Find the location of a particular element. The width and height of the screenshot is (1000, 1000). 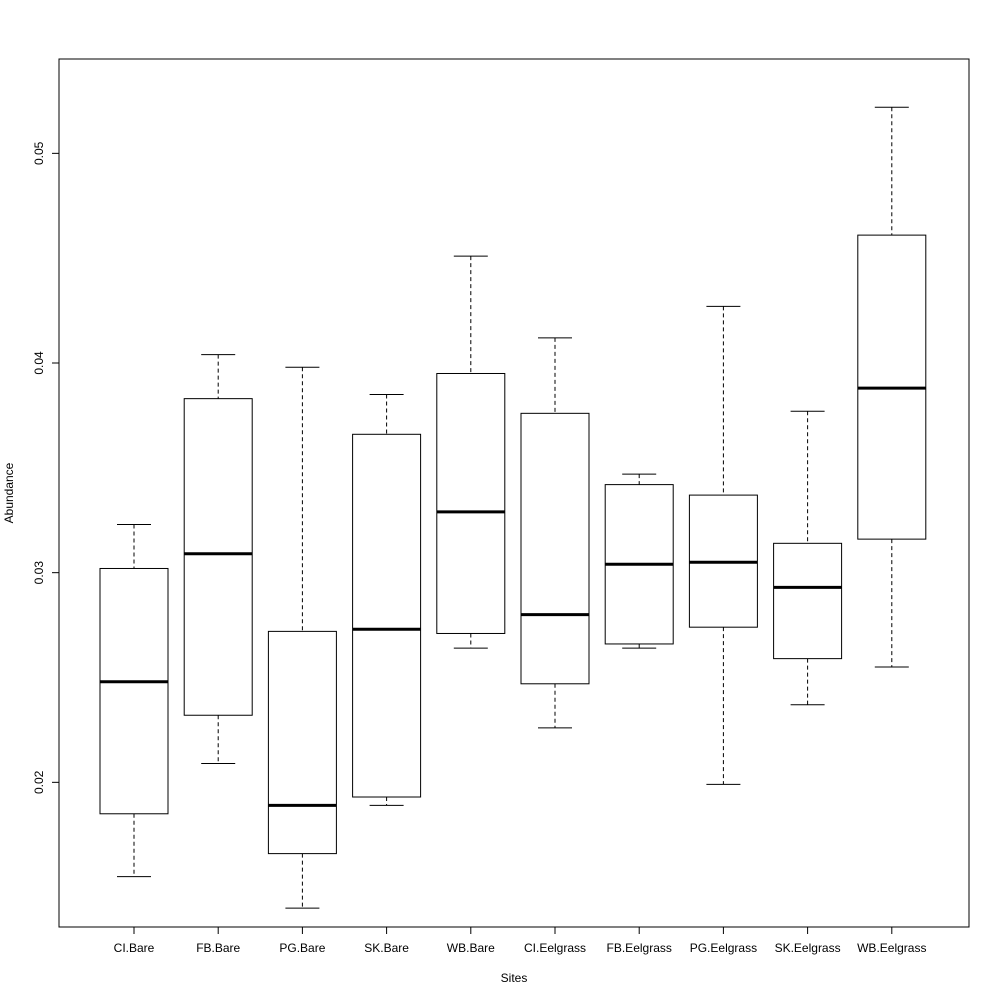

y-axis: 0.02 0.03 0.04 0.05 is located at coordinates (45, 467).